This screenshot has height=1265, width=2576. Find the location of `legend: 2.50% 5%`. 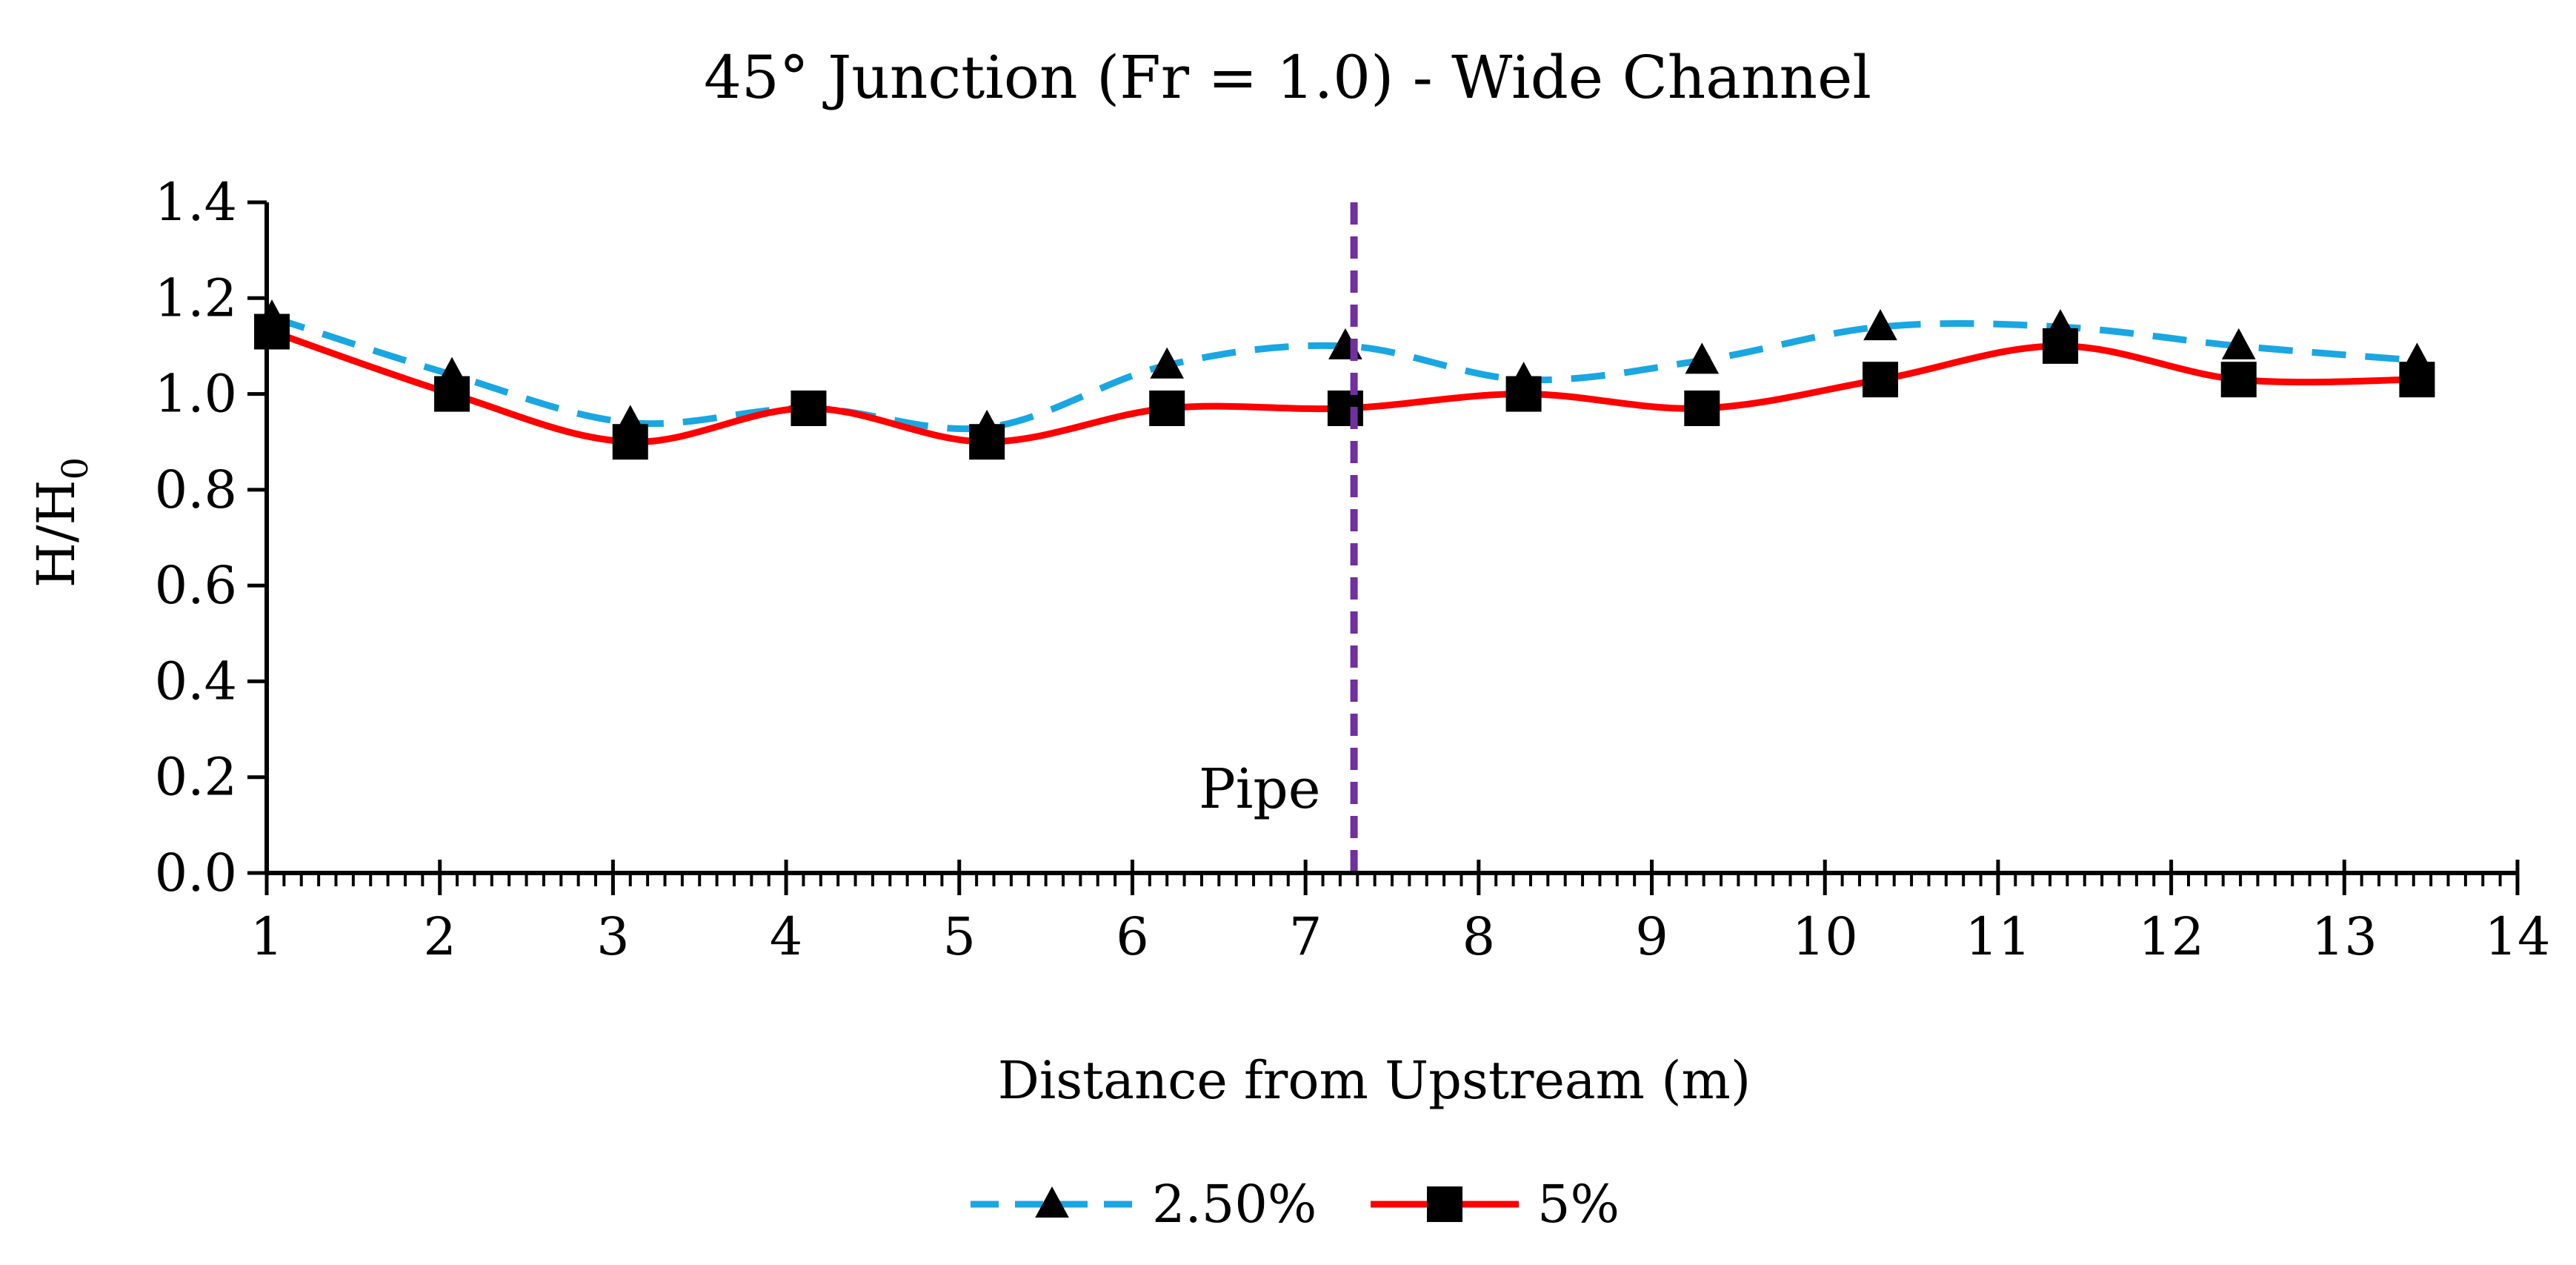

legend: 2.50% 5% is located at coordinates (1295, 1204).